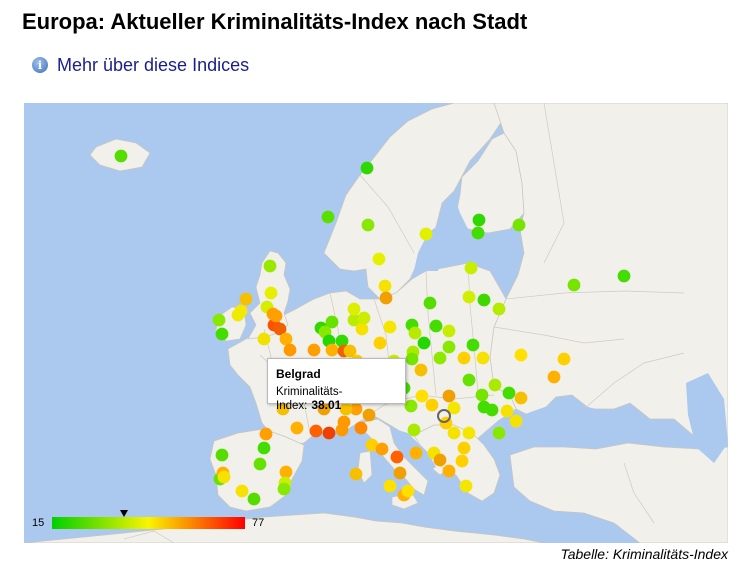 The image size is (755, 573). I want to click on more-info-link-row: i Mehr über diese Indices, so click(140, 65).